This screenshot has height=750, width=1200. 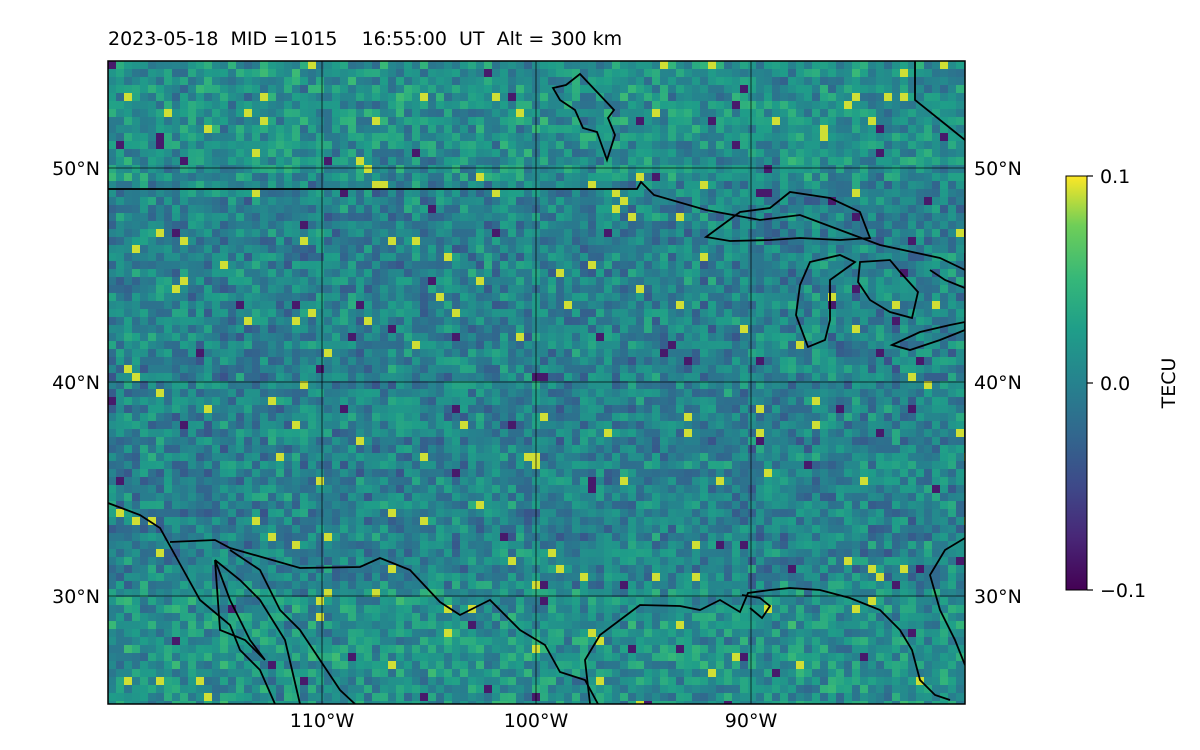 What do you see at coordinates (192, 603) in the screenshot?
I see `baja-coast` at bounding box center [192, 603].